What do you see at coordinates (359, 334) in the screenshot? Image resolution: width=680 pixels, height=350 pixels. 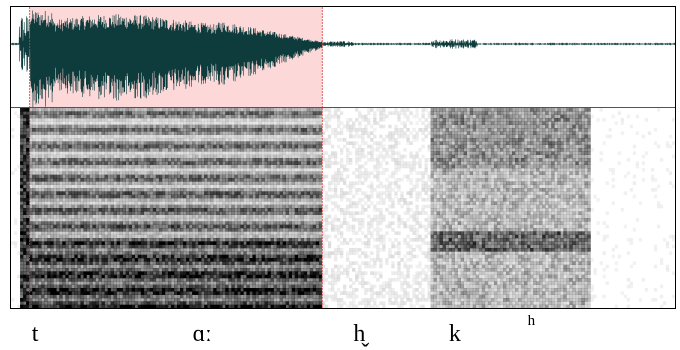 I see `phone-label-h: h̬` at bounding box center [359, 334].